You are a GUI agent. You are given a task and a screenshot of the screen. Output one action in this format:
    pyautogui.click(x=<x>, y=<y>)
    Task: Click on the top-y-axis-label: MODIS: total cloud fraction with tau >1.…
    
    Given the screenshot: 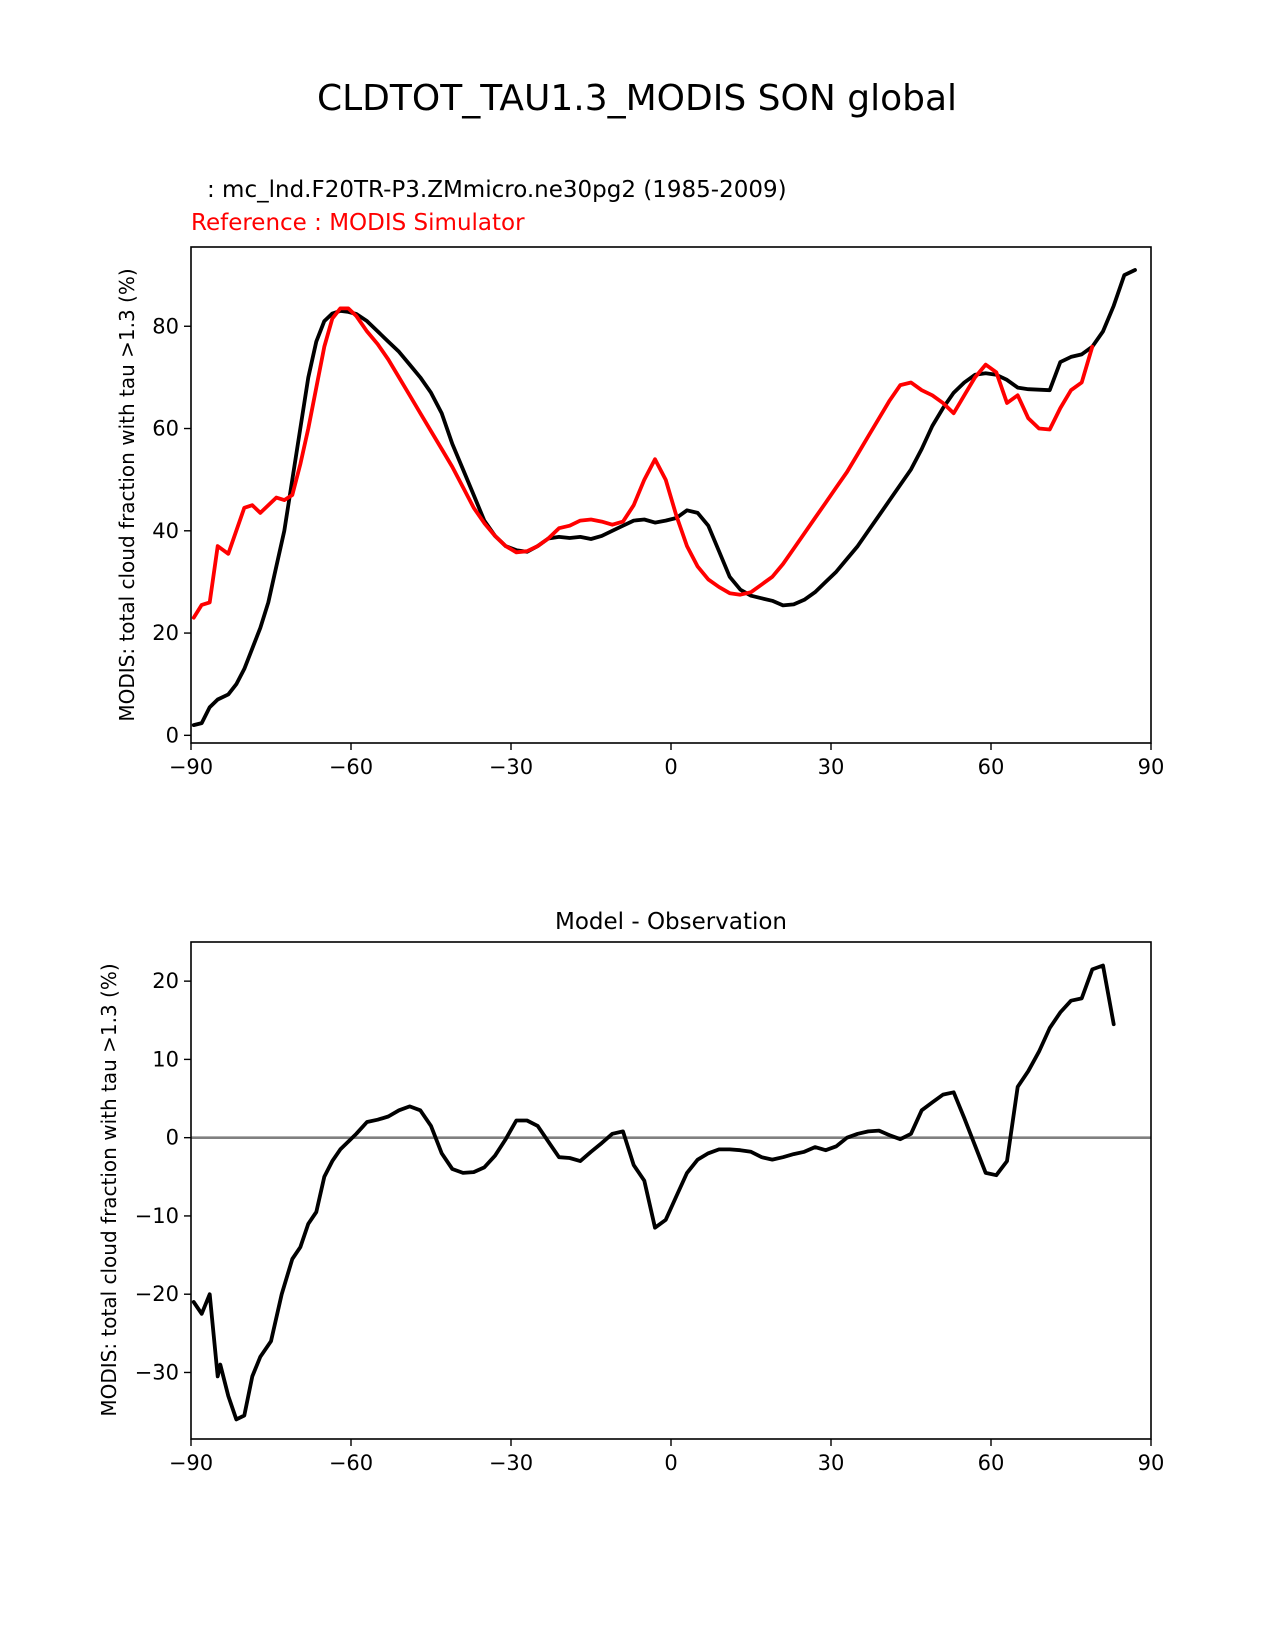 What is the action you would take?
    pyautogui.click(x=127, y=494)
    